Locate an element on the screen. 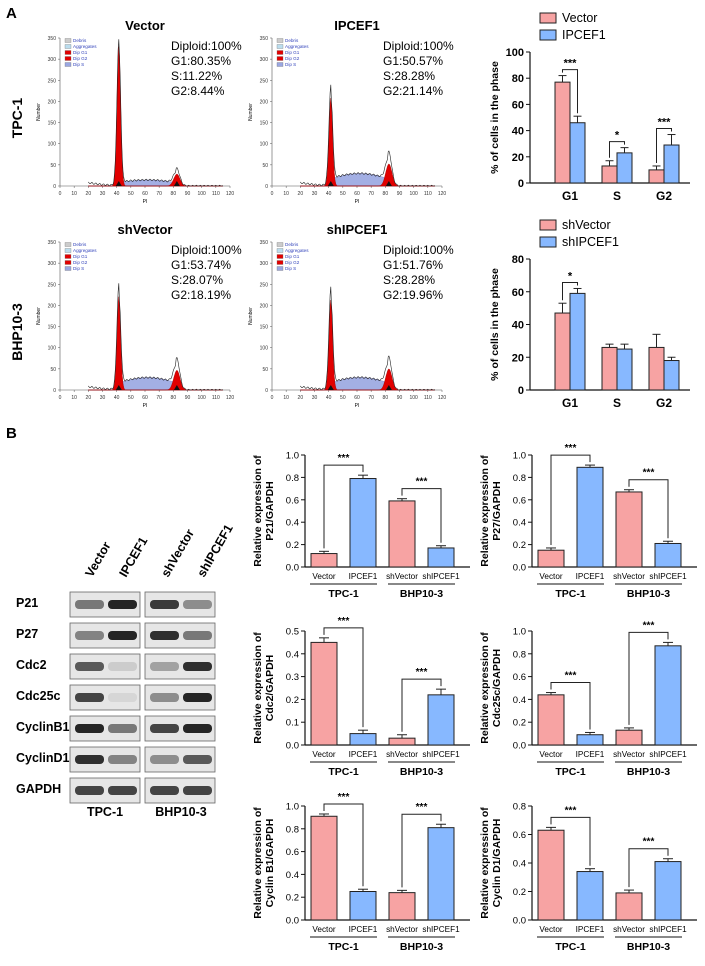 The width and height of the screenshot is (705, 966). protein-label: GAPDH is located at coordinates (38, 789).